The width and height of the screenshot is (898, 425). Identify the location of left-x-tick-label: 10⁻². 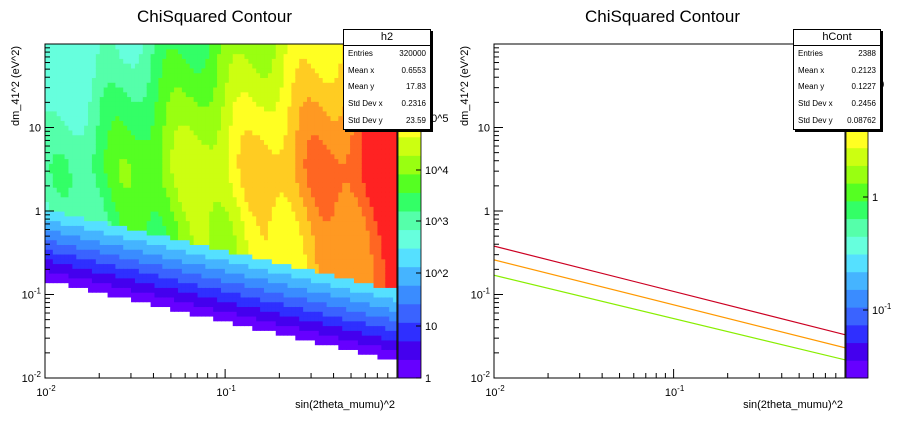
(46, 391).